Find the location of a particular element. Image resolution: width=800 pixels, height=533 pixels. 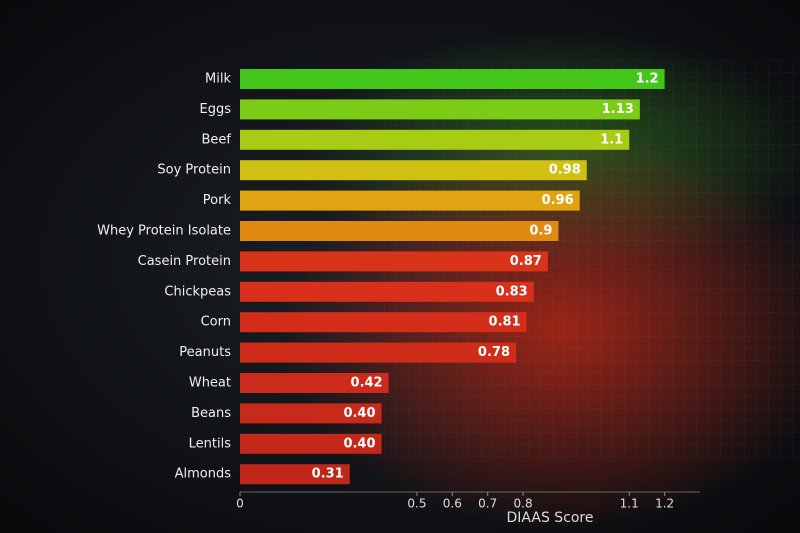

category-label: Chickpeas is located at coordinates (197, 291).